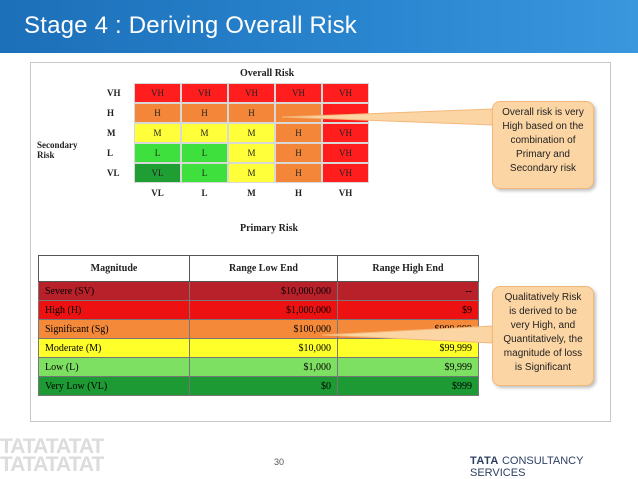  What do you see at coordinates (113, 173) in the screenshot?
I see `matrix-row-label: VL` at bounding box center [113, 173].